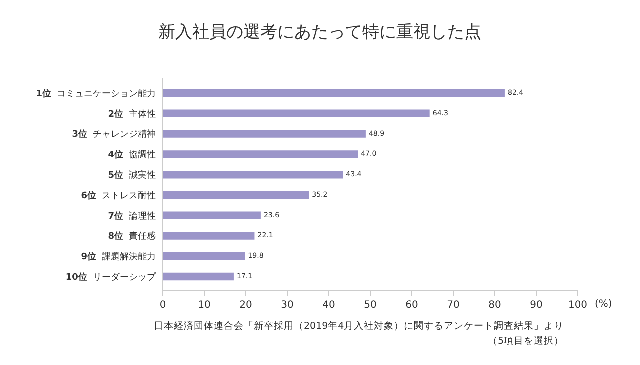 The image size is (640, 365). I want to click on data-label: 22.1, so click(266, 235).